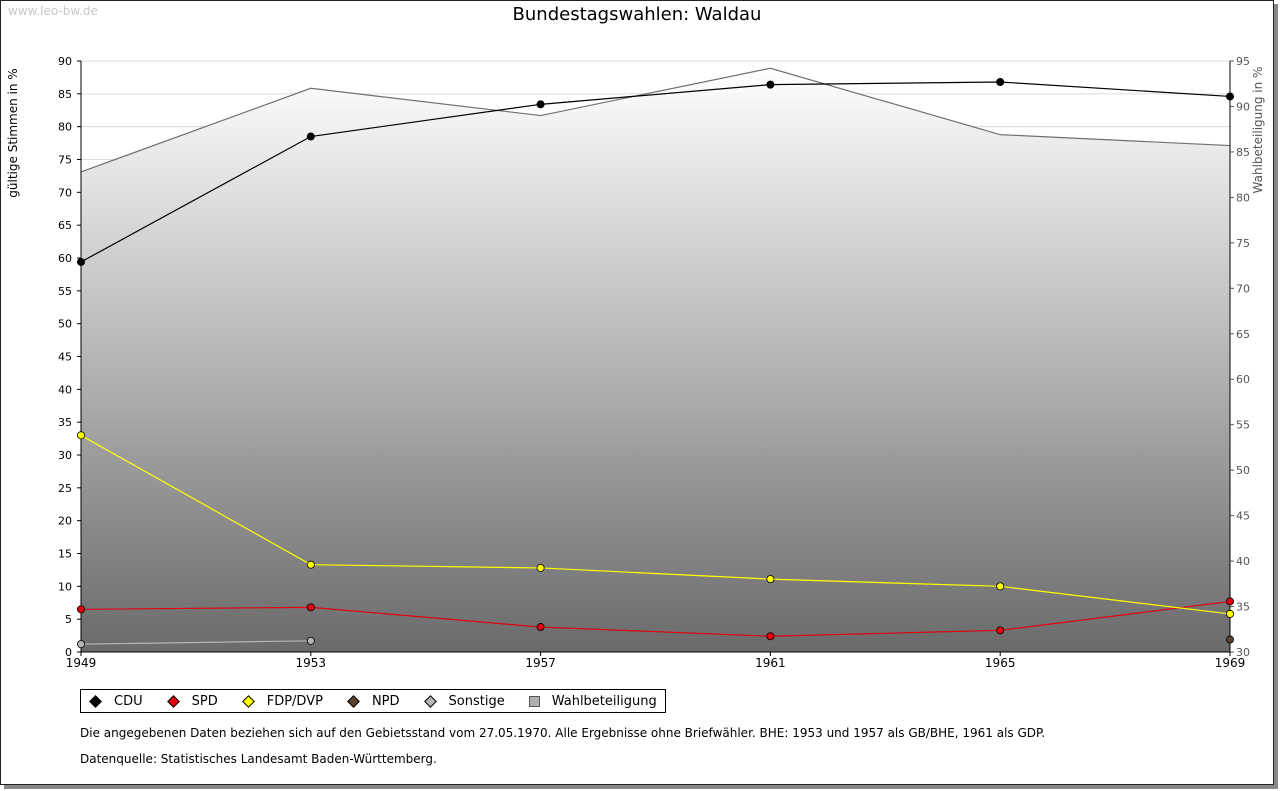  Describe the element at coordinates (655, 618) in the screenshot. I see `series-line-spd` at that location.